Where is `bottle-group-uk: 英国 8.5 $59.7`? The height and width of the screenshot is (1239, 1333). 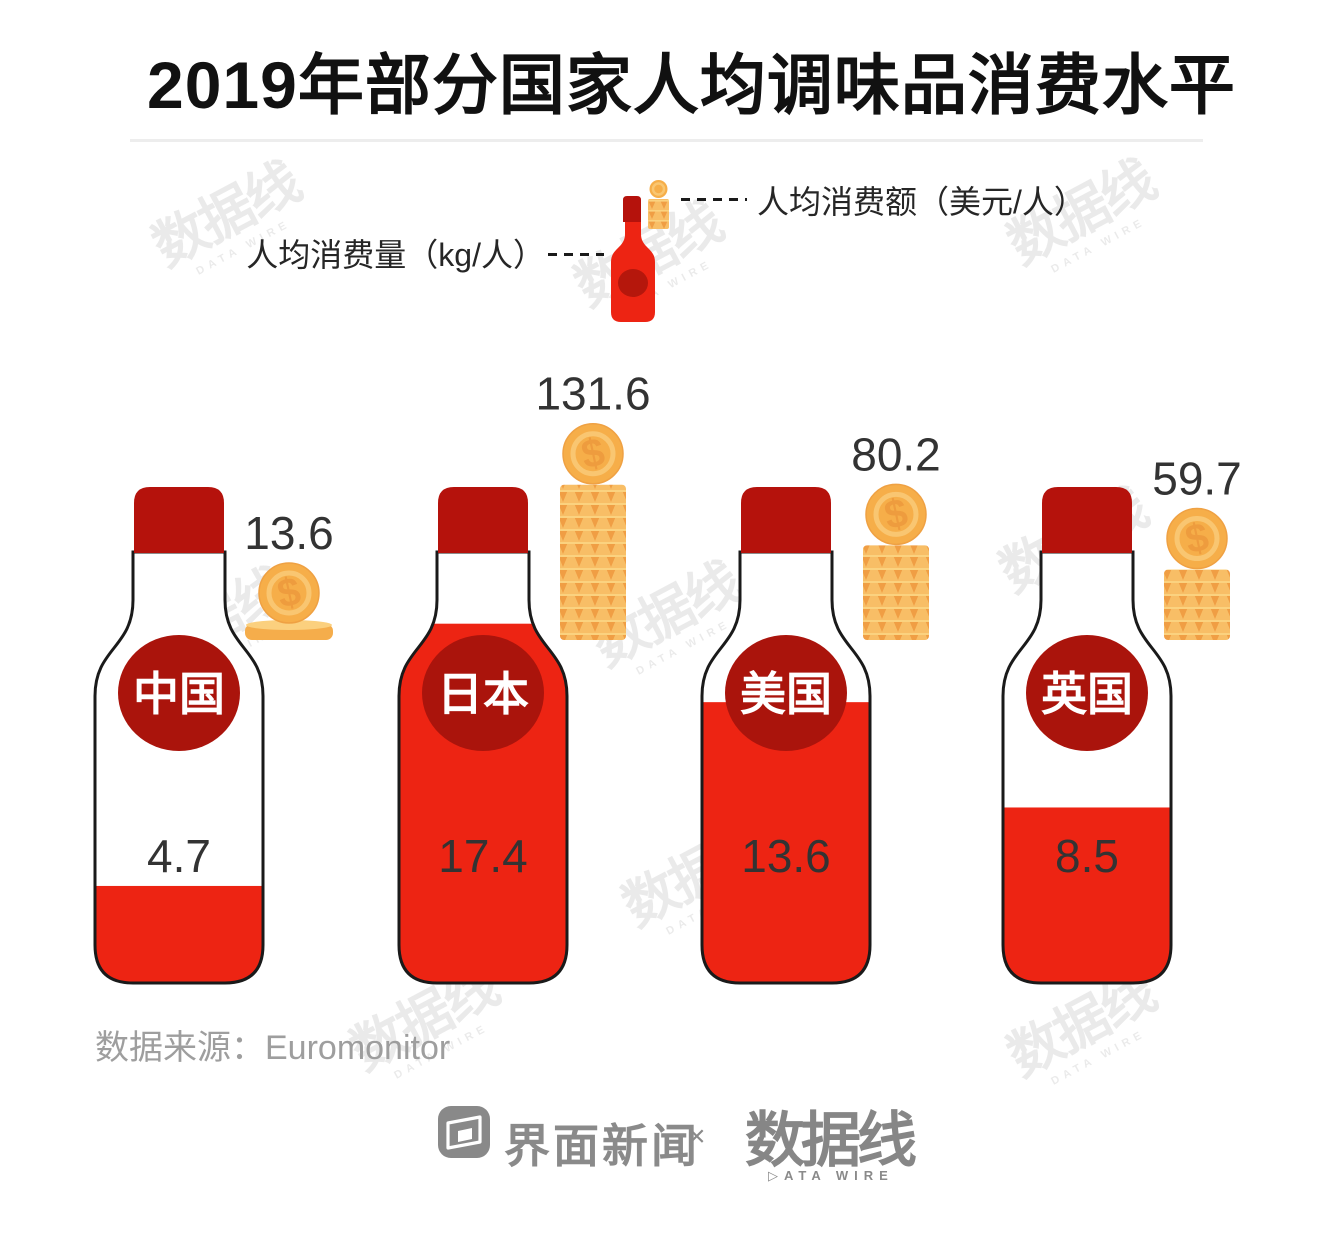
bottle-group-uk: 英国 8.5 $59.7 is located at coordinates (1121, 719).